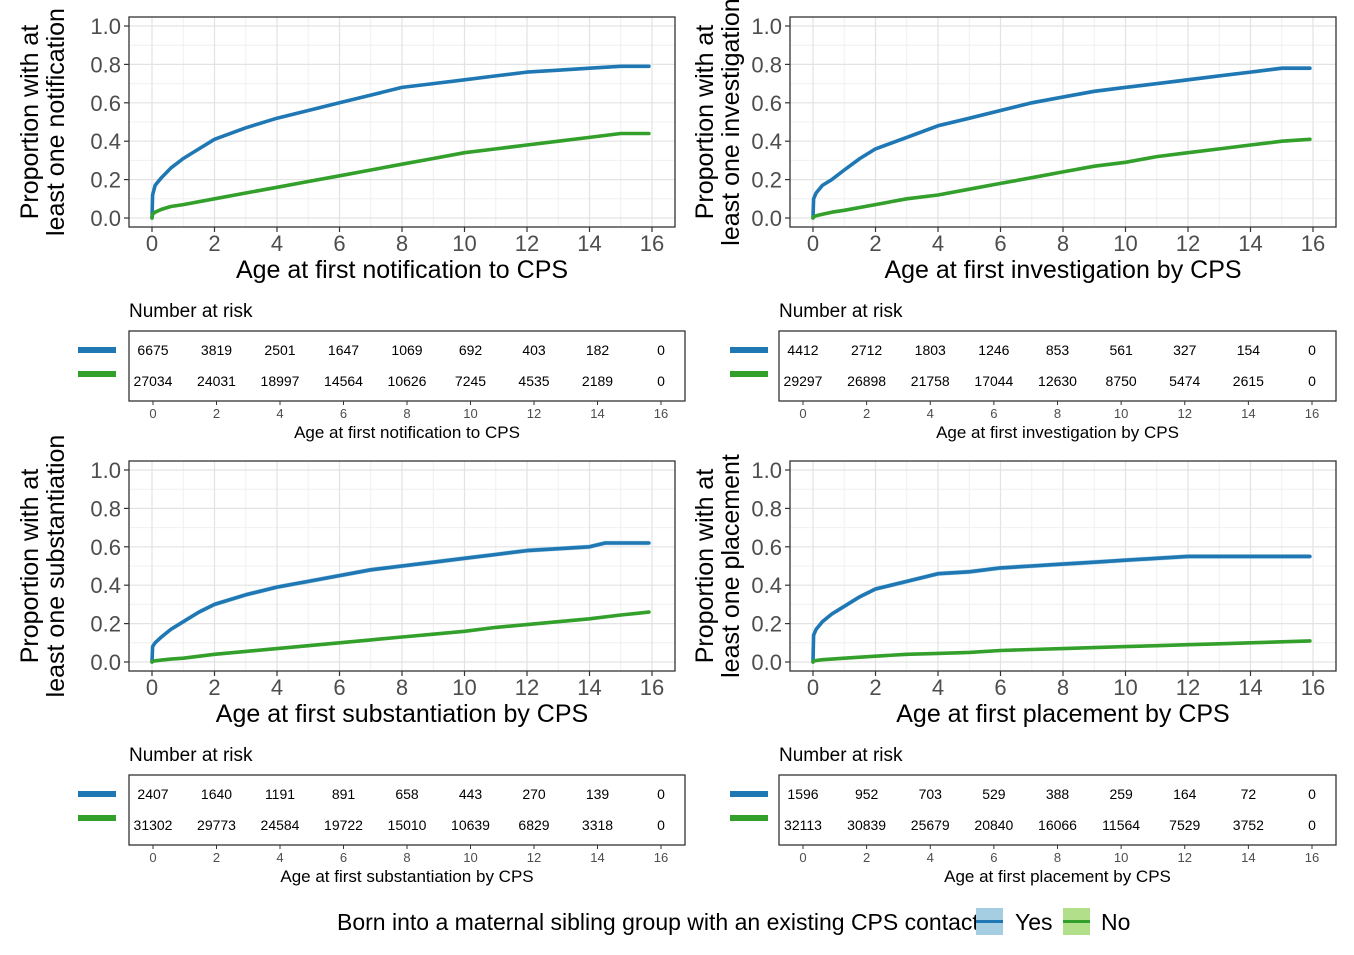  What do you see at coordinates (661, 794) in the screenshot?
I see `risk-count-yes: 0` at bounding box center [661, 794].